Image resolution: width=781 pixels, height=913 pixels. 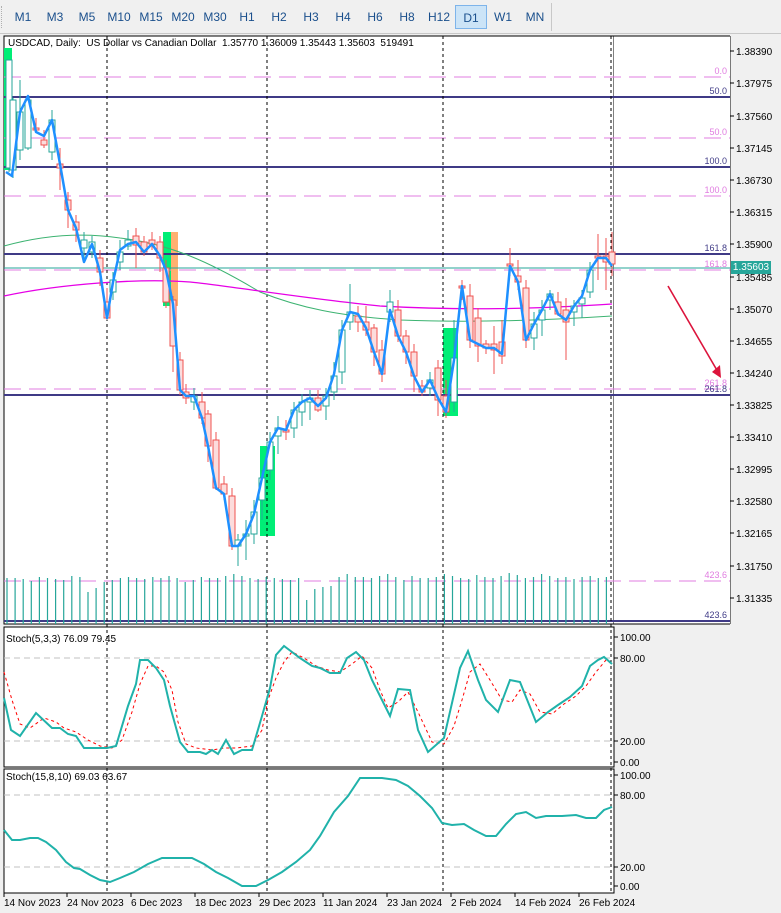 I want to click on stoch2-pane, so click(x=309, y=831).